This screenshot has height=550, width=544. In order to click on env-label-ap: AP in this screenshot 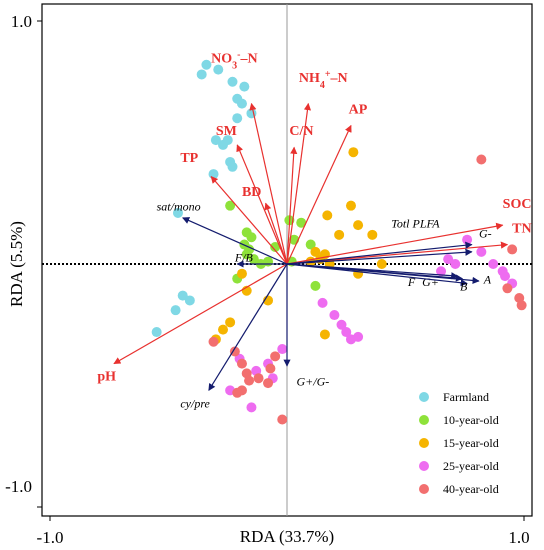, I will do `click(358, 109)`.